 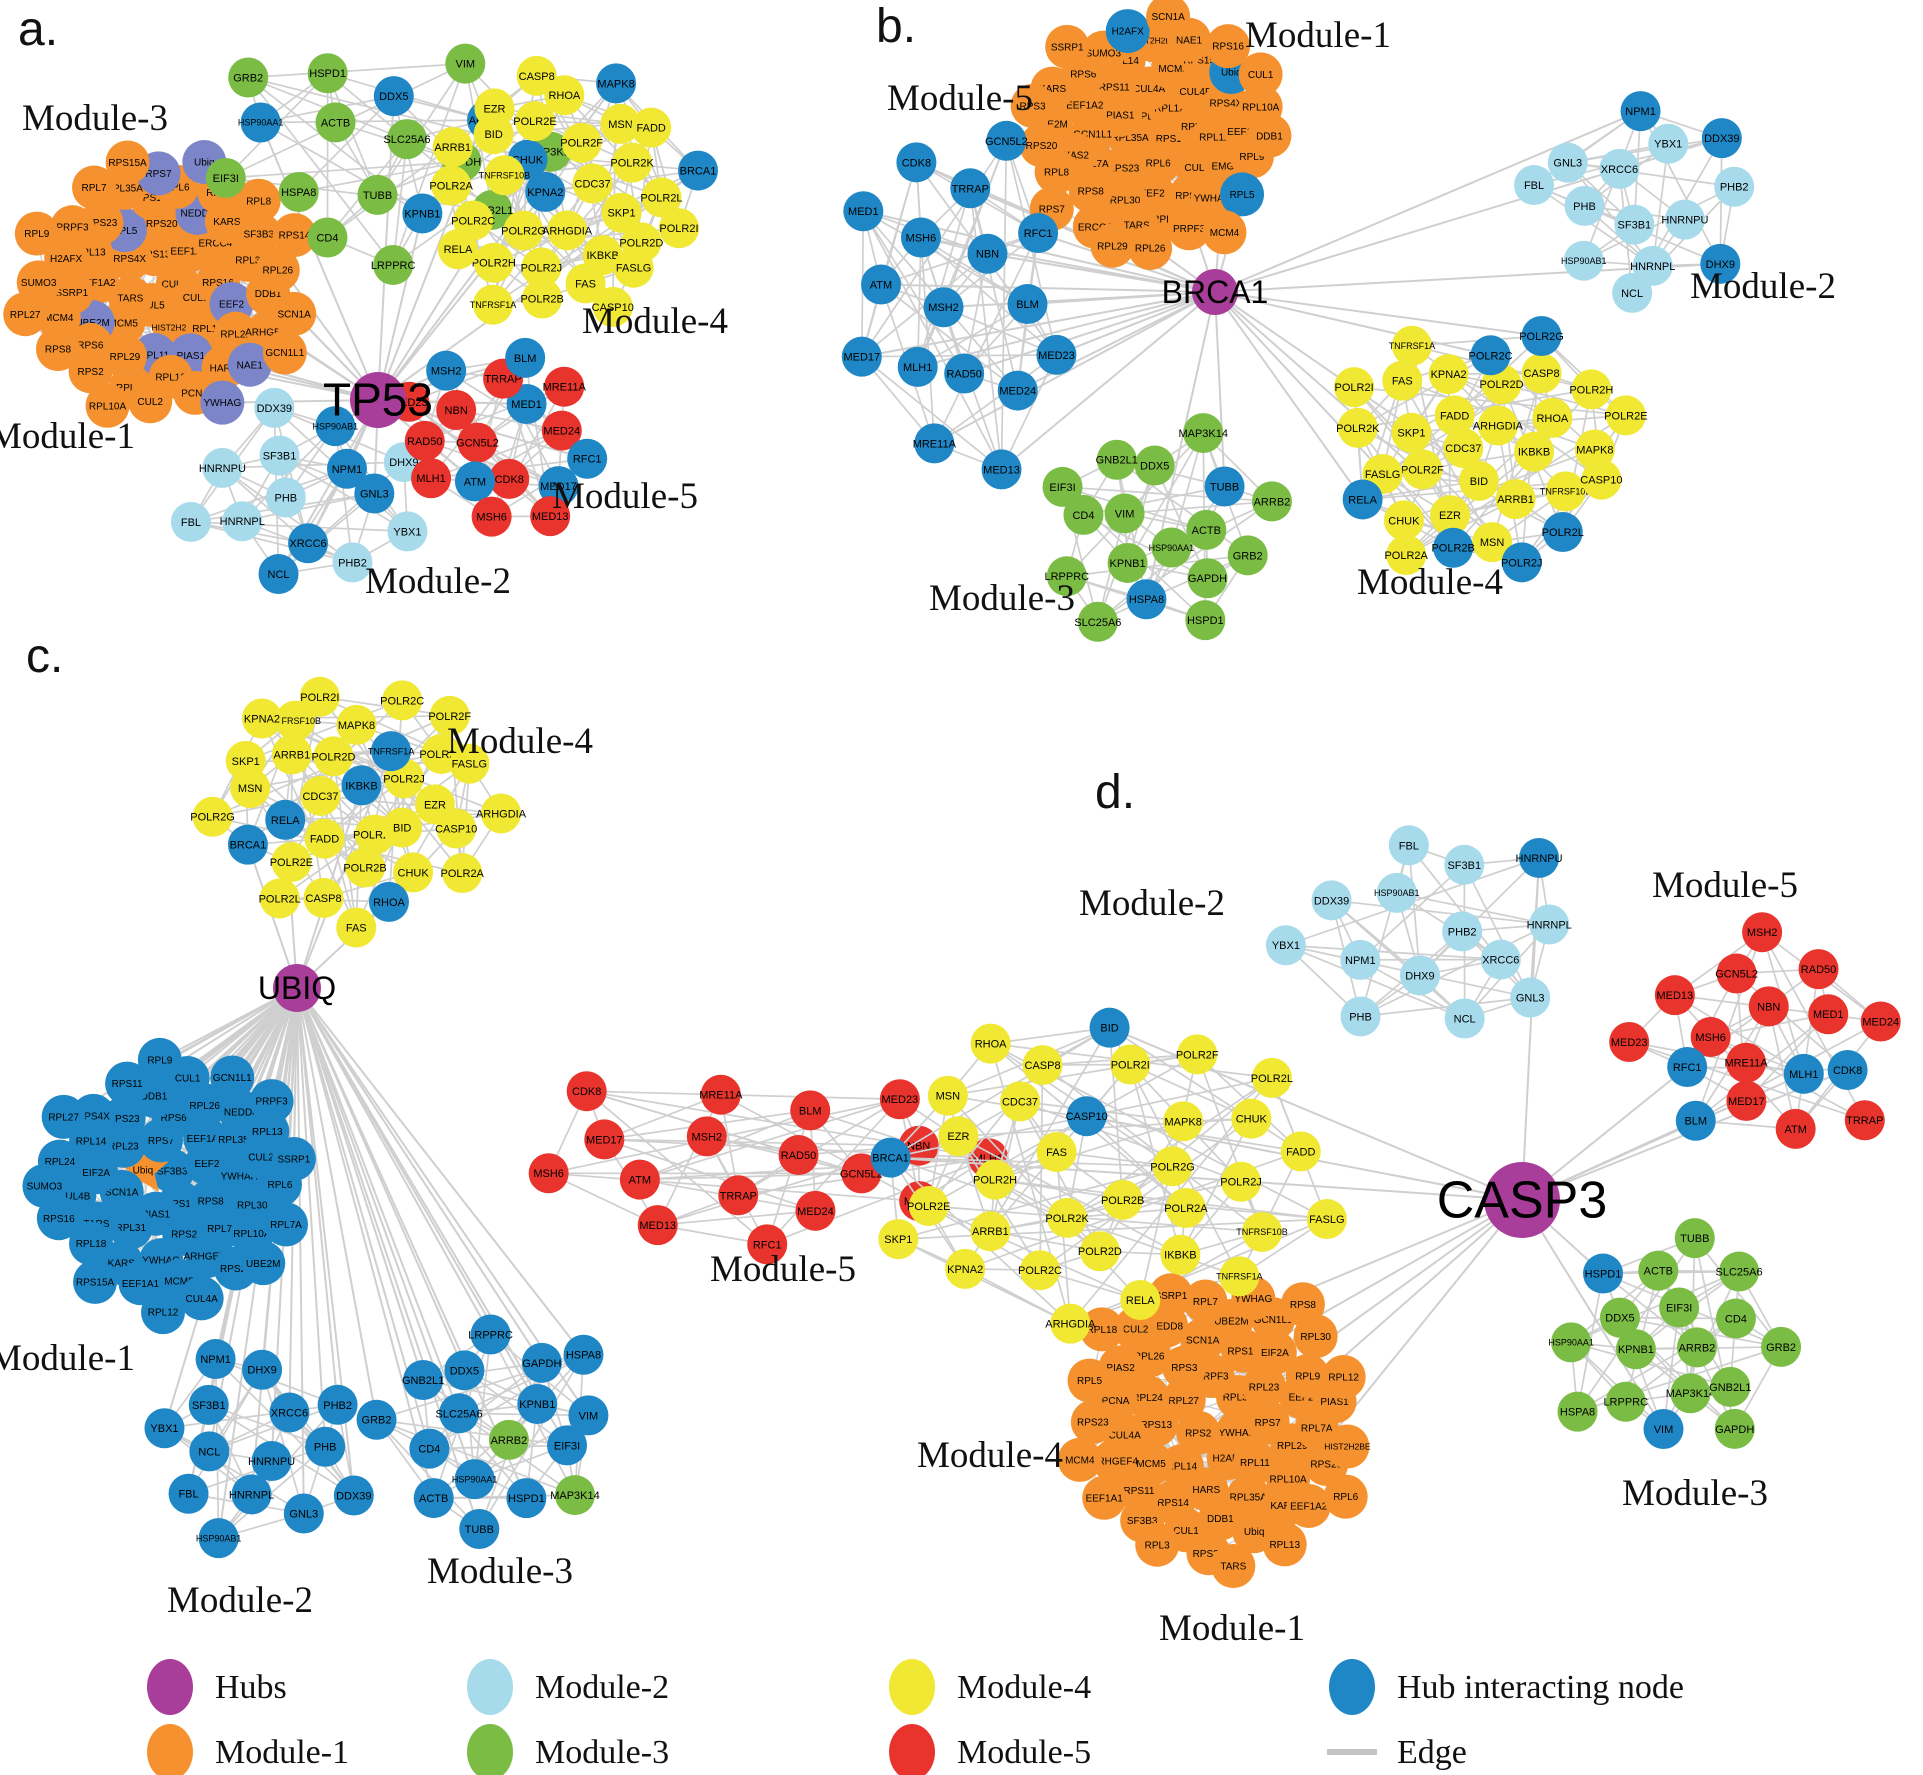 What do you see at coordinates (491, 516) in the screenshot?
I see `node-MSH6: MSH6` at bounding box center [491, 516].